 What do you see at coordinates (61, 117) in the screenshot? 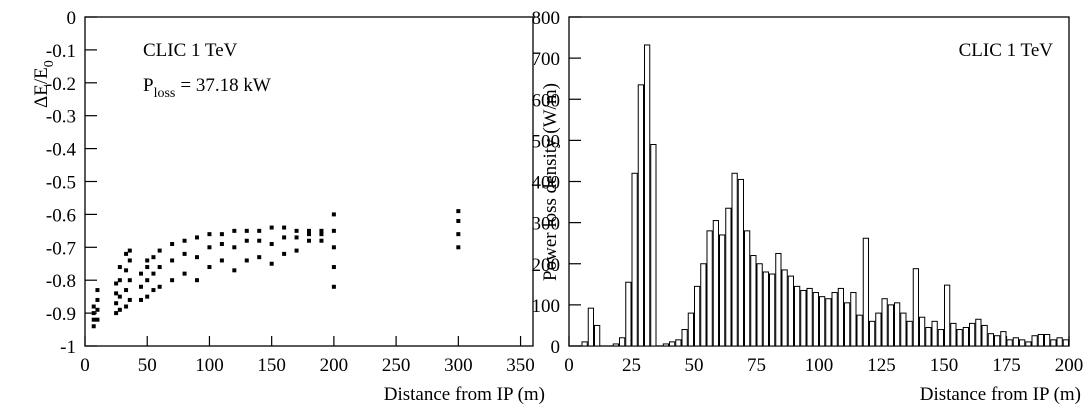
I see `y-tick-label: -0.3` at bounding box center [61, 117].